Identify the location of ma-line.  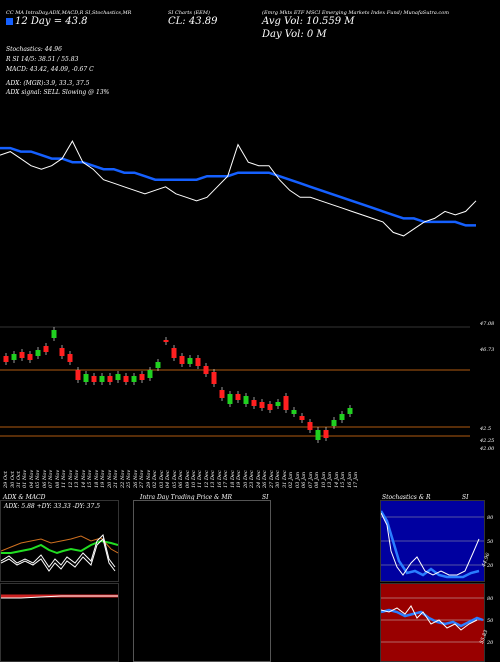
(238, 186).